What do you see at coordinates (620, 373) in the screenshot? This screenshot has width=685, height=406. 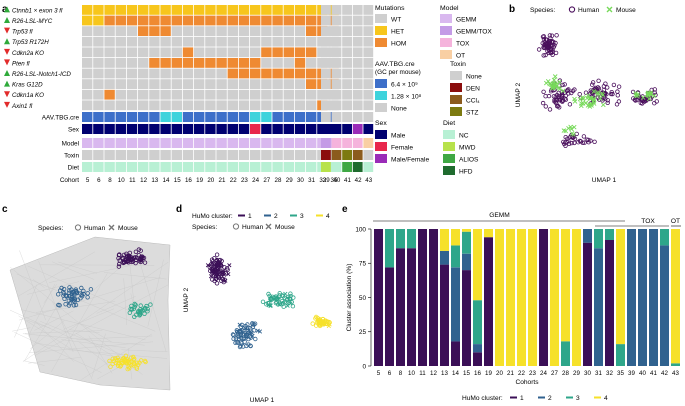 I see `x-tick-label: 35` at bounding box center [620, 373].